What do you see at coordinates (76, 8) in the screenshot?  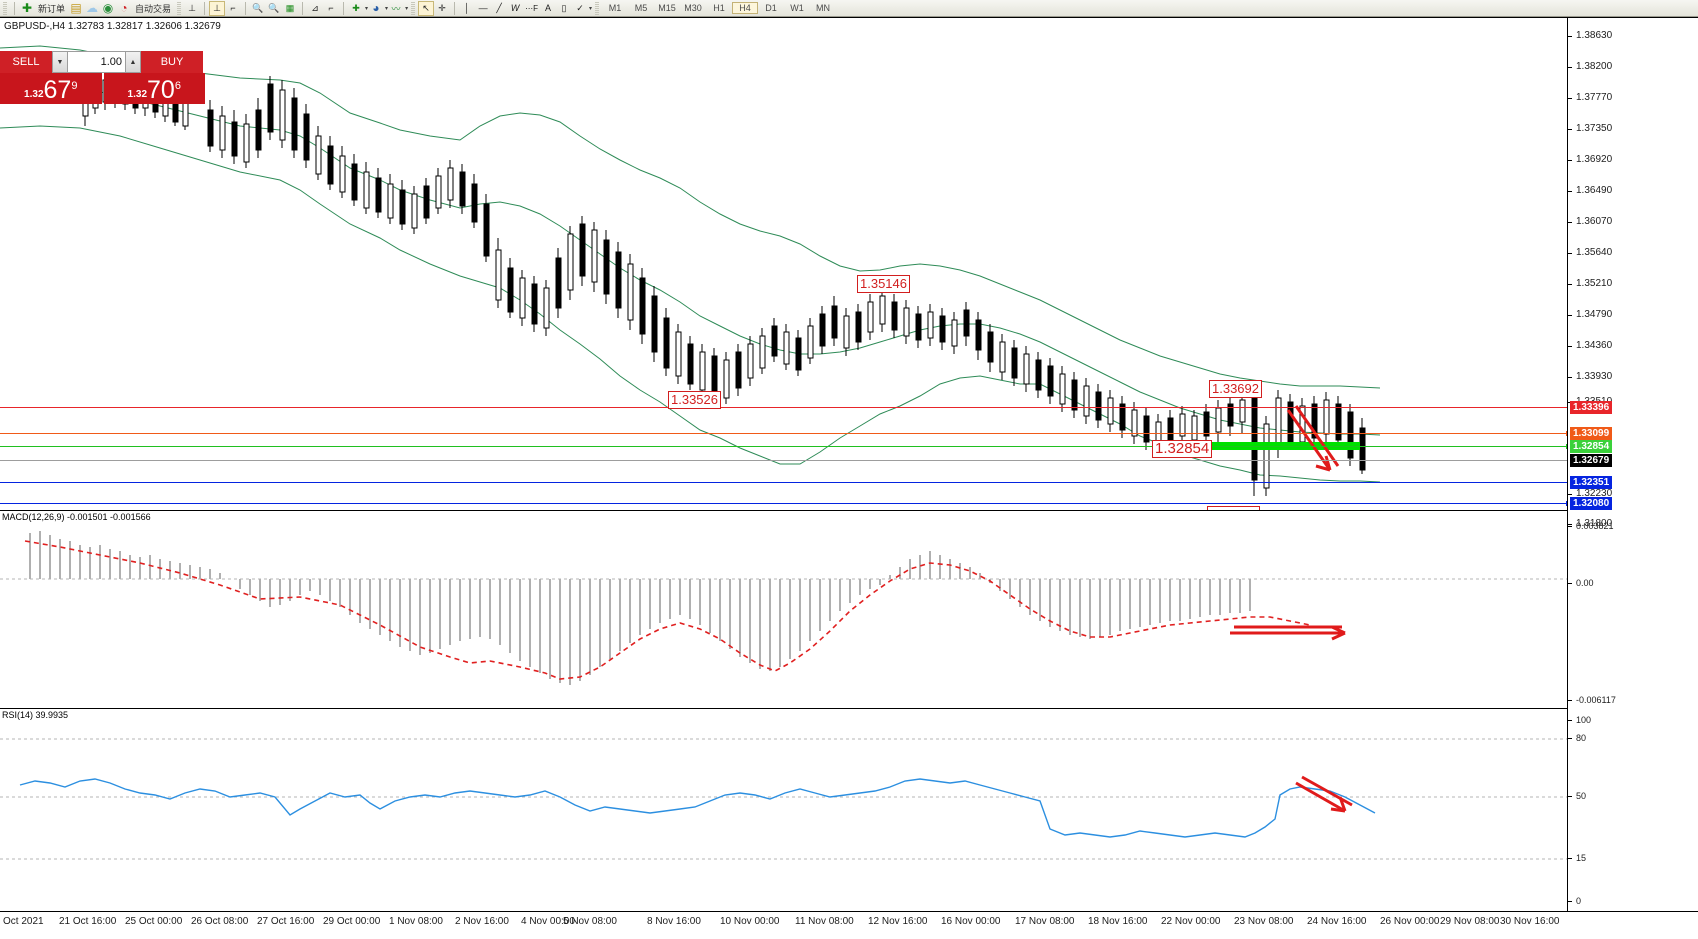 I see `history-icon: ▤` at bounding box center [76, 8].